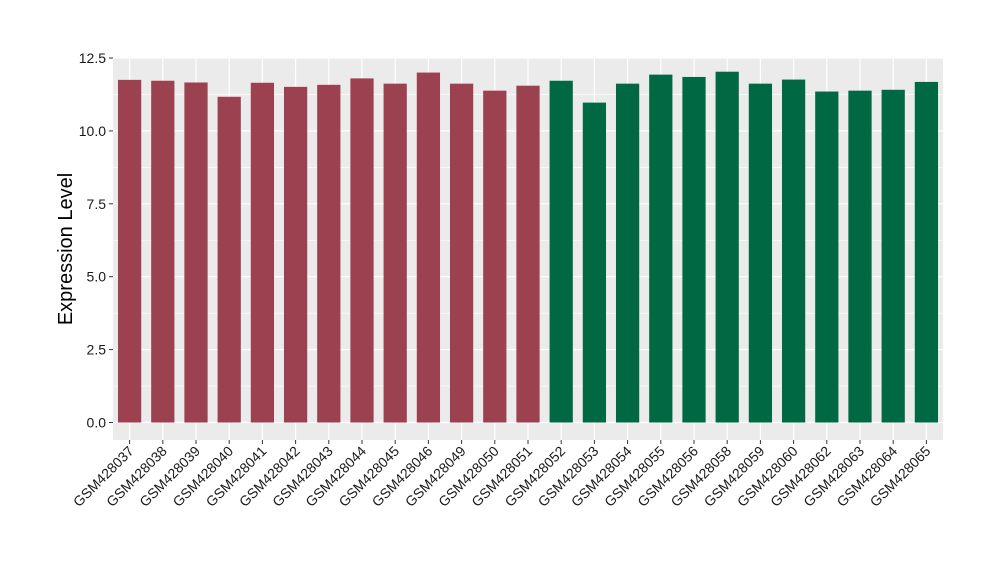 This screenshot has height=580, width=1000. What do you see at coordinates (196, 252) in the screenshot?
I see `bar-GSM428039` at bounding box center [196, 252].